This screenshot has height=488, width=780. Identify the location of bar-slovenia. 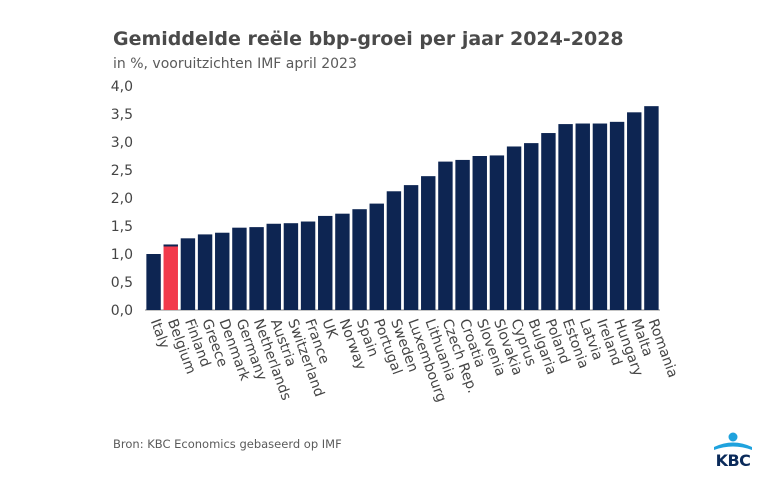
(479, 233).